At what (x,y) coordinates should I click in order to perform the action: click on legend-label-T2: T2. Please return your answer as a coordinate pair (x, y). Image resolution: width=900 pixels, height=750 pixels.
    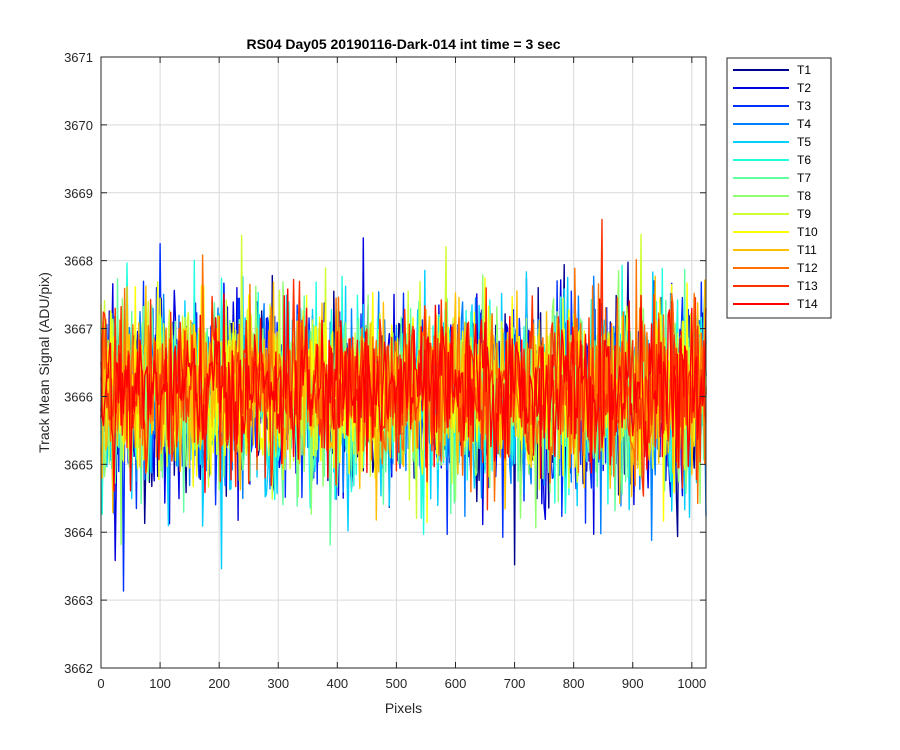
    Looking at the image, I should click on (804, 88).